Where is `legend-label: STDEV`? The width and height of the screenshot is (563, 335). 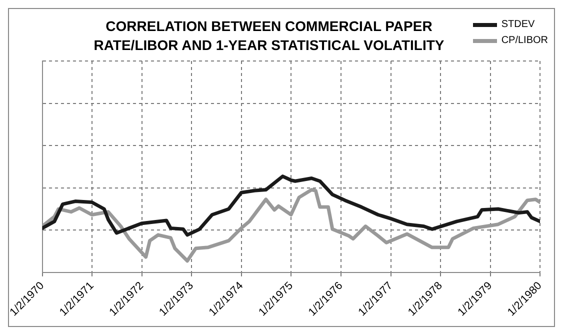 legend-label: STDEV is located at coordinates (518, 25).